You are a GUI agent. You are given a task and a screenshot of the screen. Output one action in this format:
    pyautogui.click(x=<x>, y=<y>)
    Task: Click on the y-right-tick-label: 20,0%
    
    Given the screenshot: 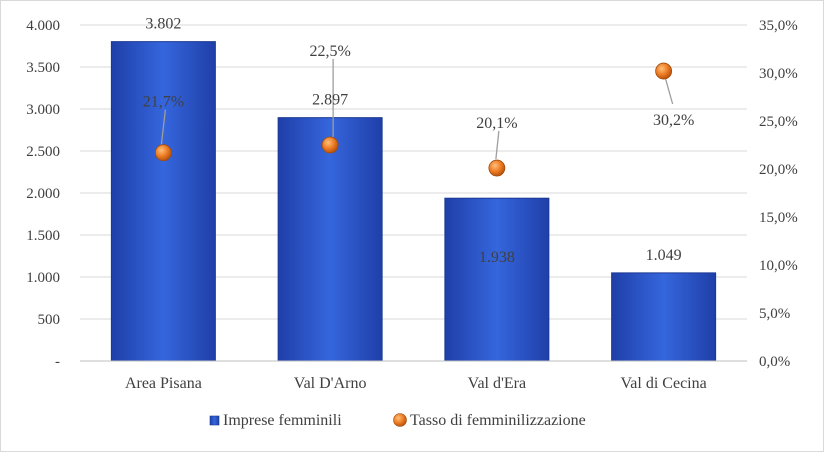 What is the action you would take?
    pyautogui.click(x=778, y=170)
    